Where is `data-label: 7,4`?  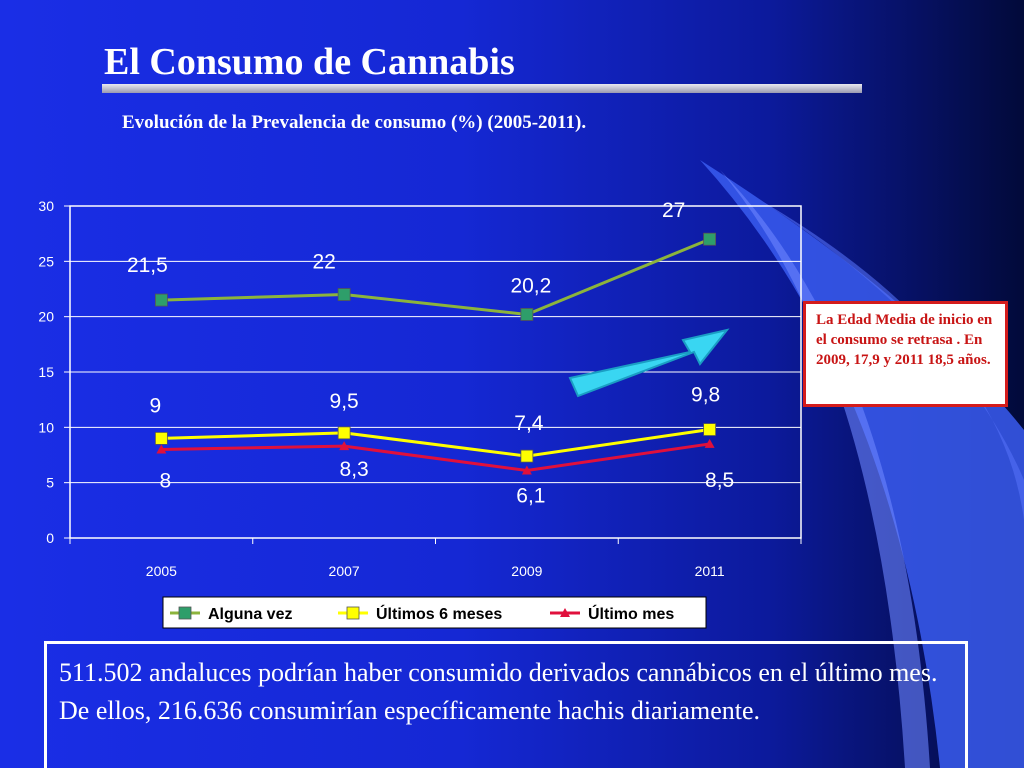
data-label: 7,4 is located at coordinates (529, 423).